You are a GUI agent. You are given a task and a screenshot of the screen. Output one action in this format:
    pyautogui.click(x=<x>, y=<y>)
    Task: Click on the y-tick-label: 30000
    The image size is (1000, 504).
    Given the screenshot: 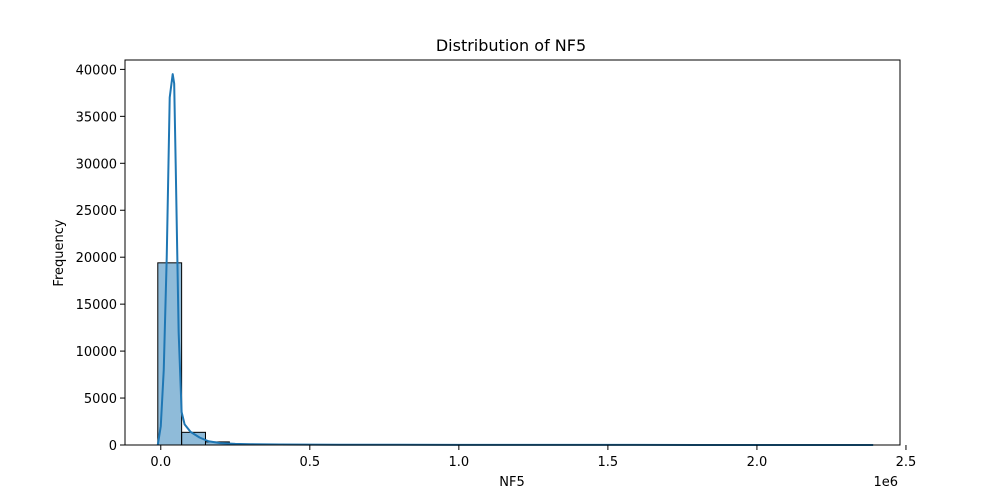 What is the action you would take?
    pyautogui.click(x=96, y=164)
    